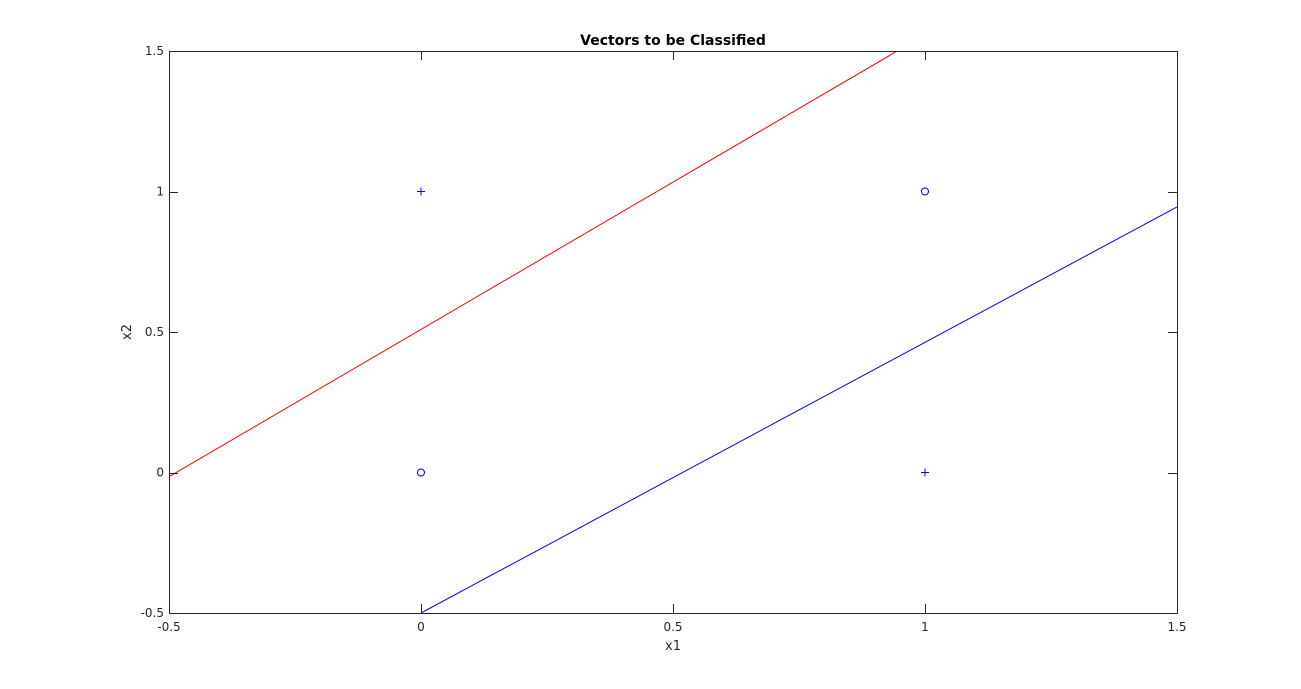  What do you see at coordinates (127, 332) in the screenshot?
I see `y-axis-label: x2` at bounding box center [127, 332].